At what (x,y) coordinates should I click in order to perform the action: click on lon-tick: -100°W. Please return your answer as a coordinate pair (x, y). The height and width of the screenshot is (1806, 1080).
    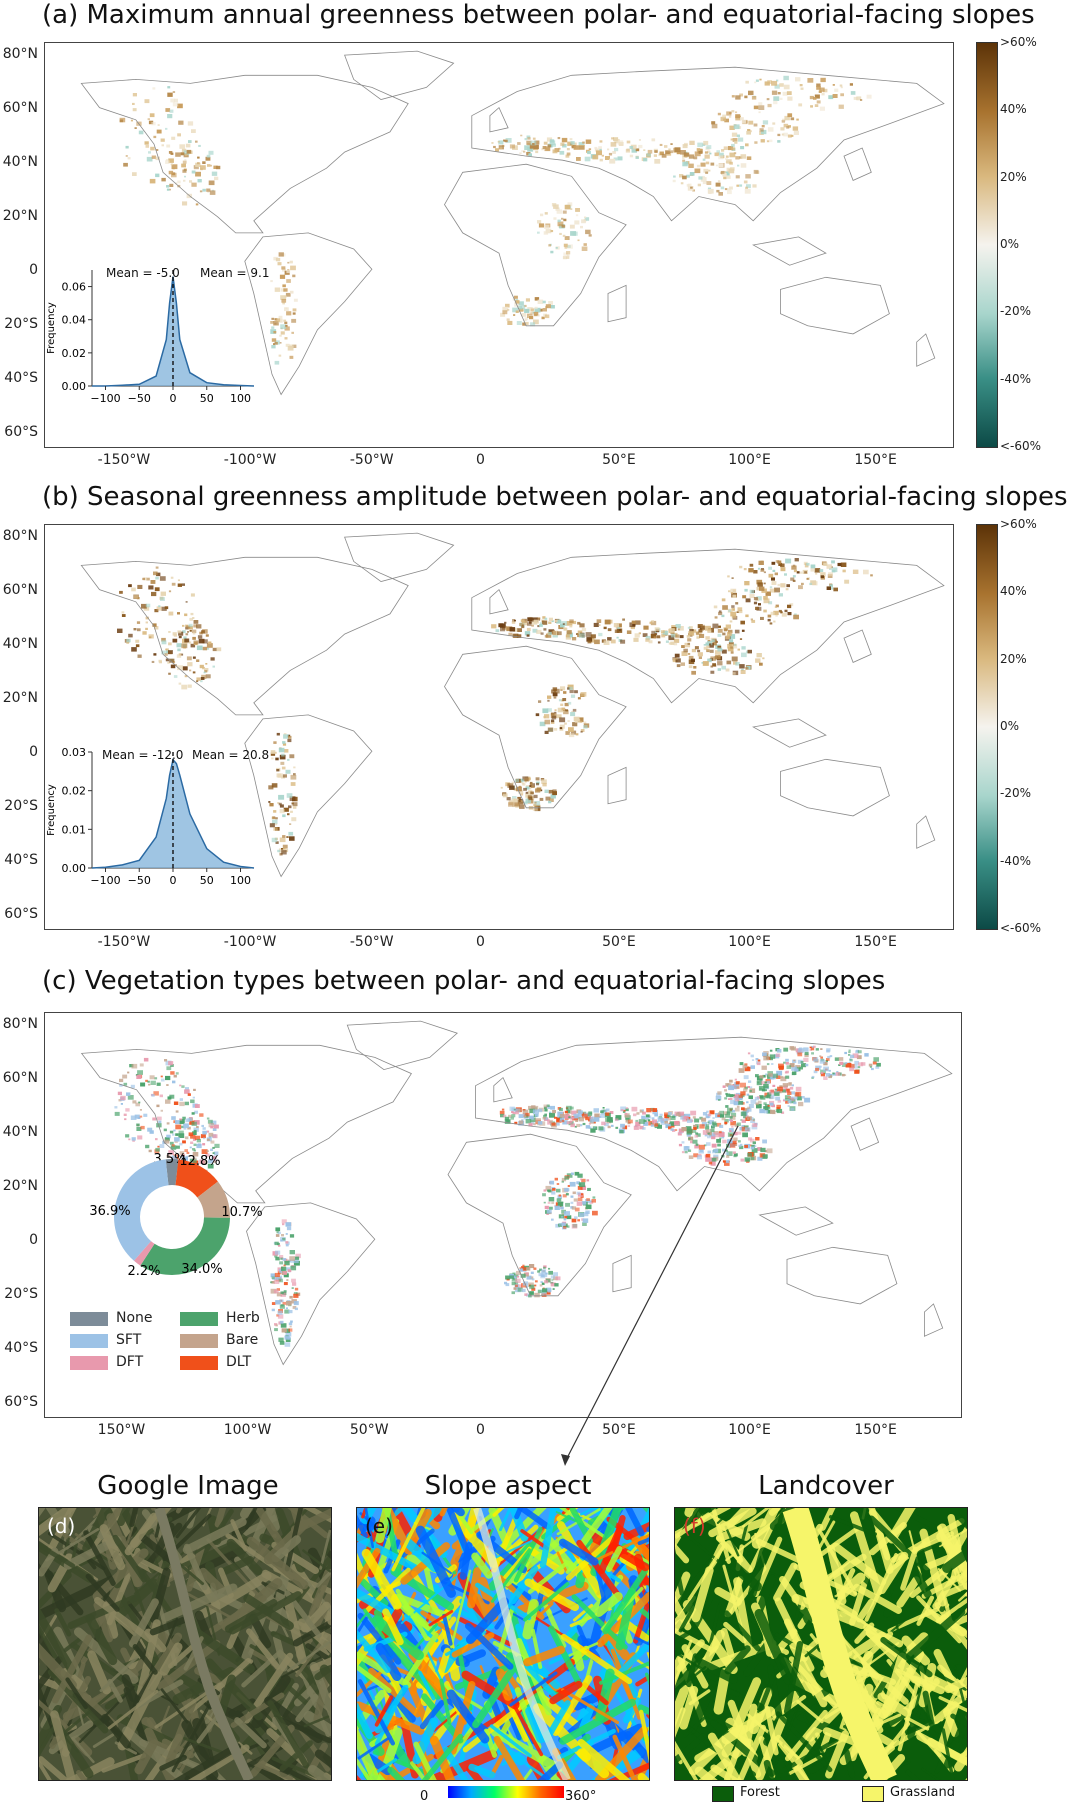
    Looking at the image, I should click on (250, 942).